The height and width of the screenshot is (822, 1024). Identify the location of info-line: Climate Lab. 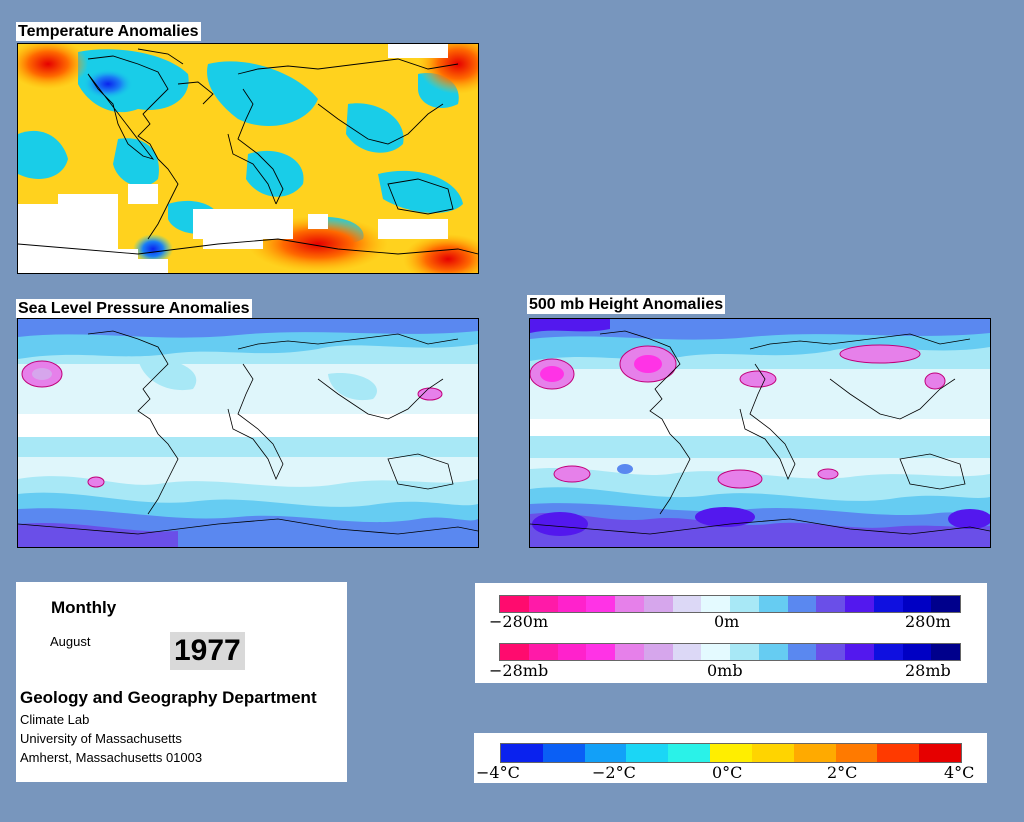
(55, 719).